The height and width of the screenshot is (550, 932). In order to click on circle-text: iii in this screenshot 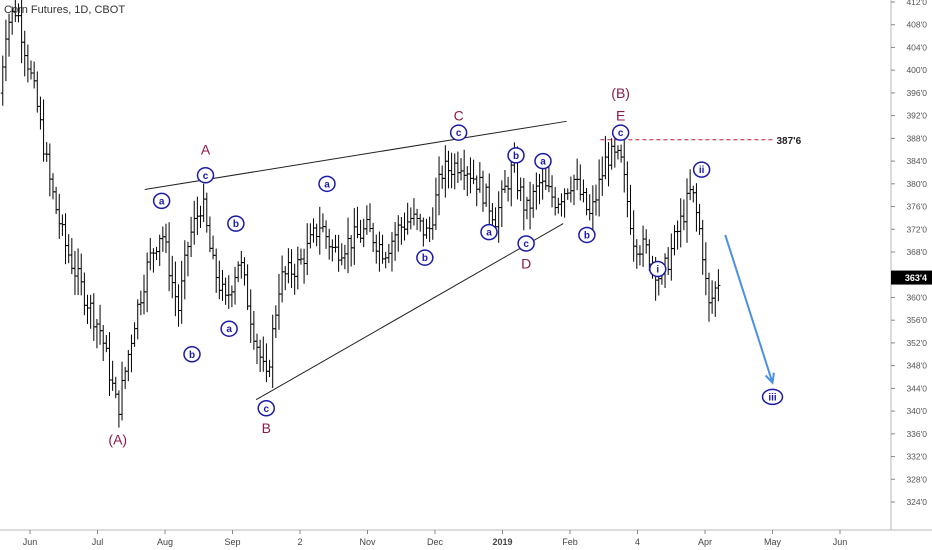, I will do `click(772, 397)`.